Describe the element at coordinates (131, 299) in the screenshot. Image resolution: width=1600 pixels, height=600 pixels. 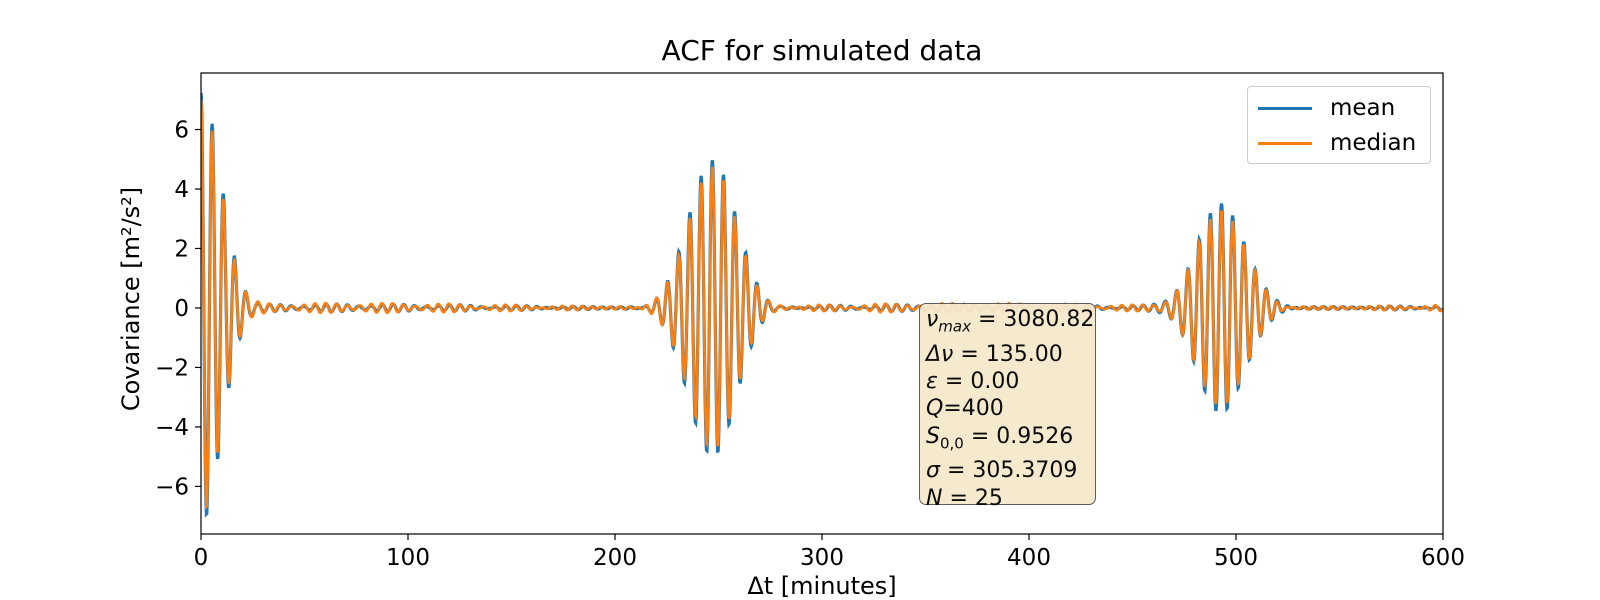
I see `y-axis-label: Covariance [m²/s²]` at that location.